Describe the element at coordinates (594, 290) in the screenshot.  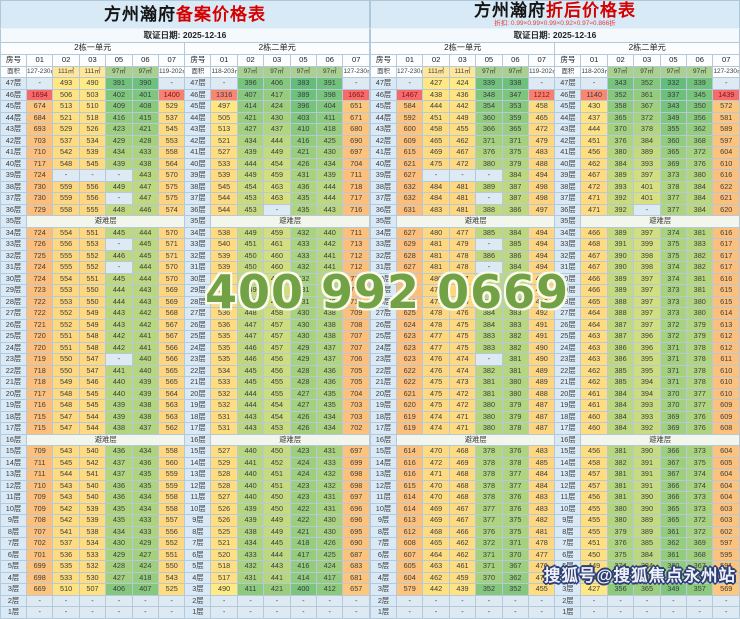
I see `price-cell: 466` at that location.